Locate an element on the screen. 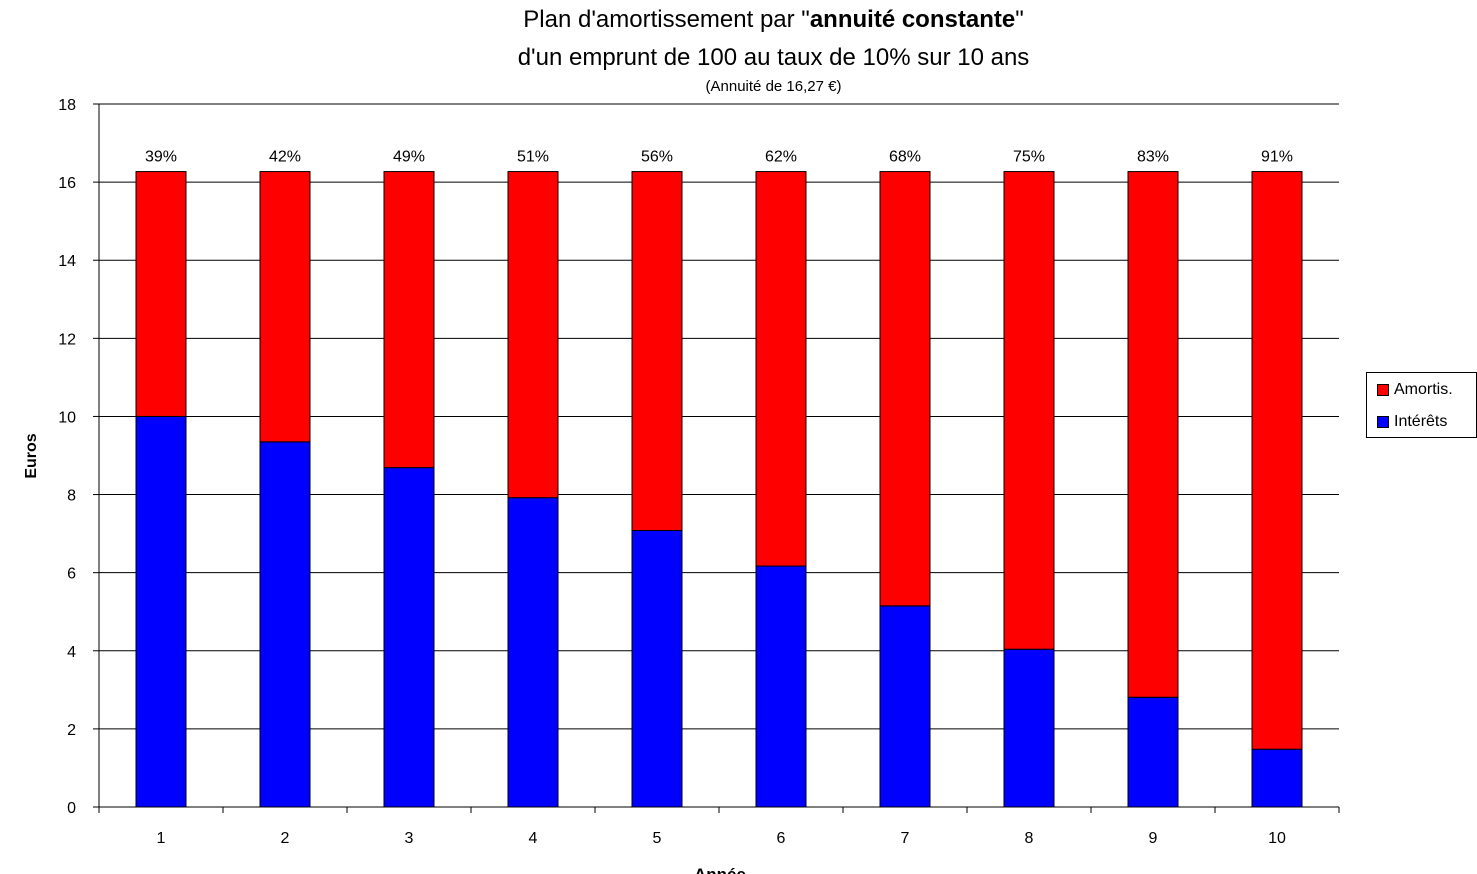 The image size is (1477, 874). y-tick-label: 2 is located at coordinates (71, 730).